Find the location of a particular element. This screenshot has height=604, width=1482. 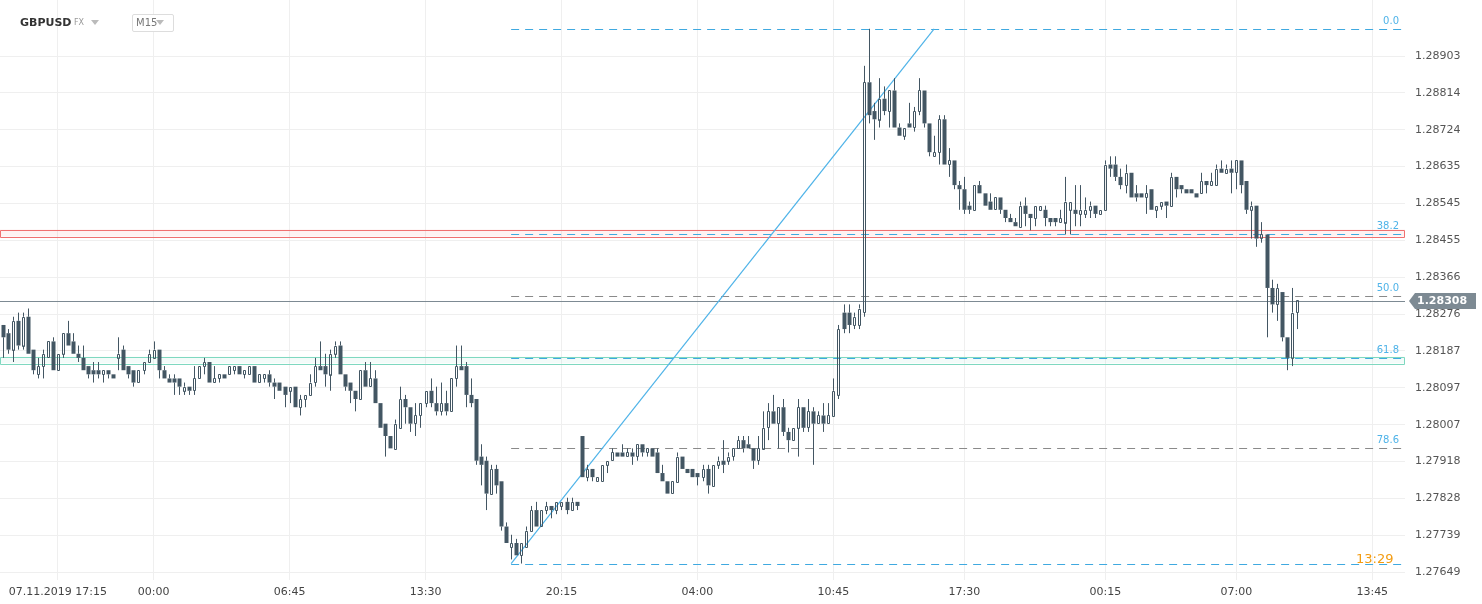

x-tick-label: 06:45 is located at coordinates (289, 592).